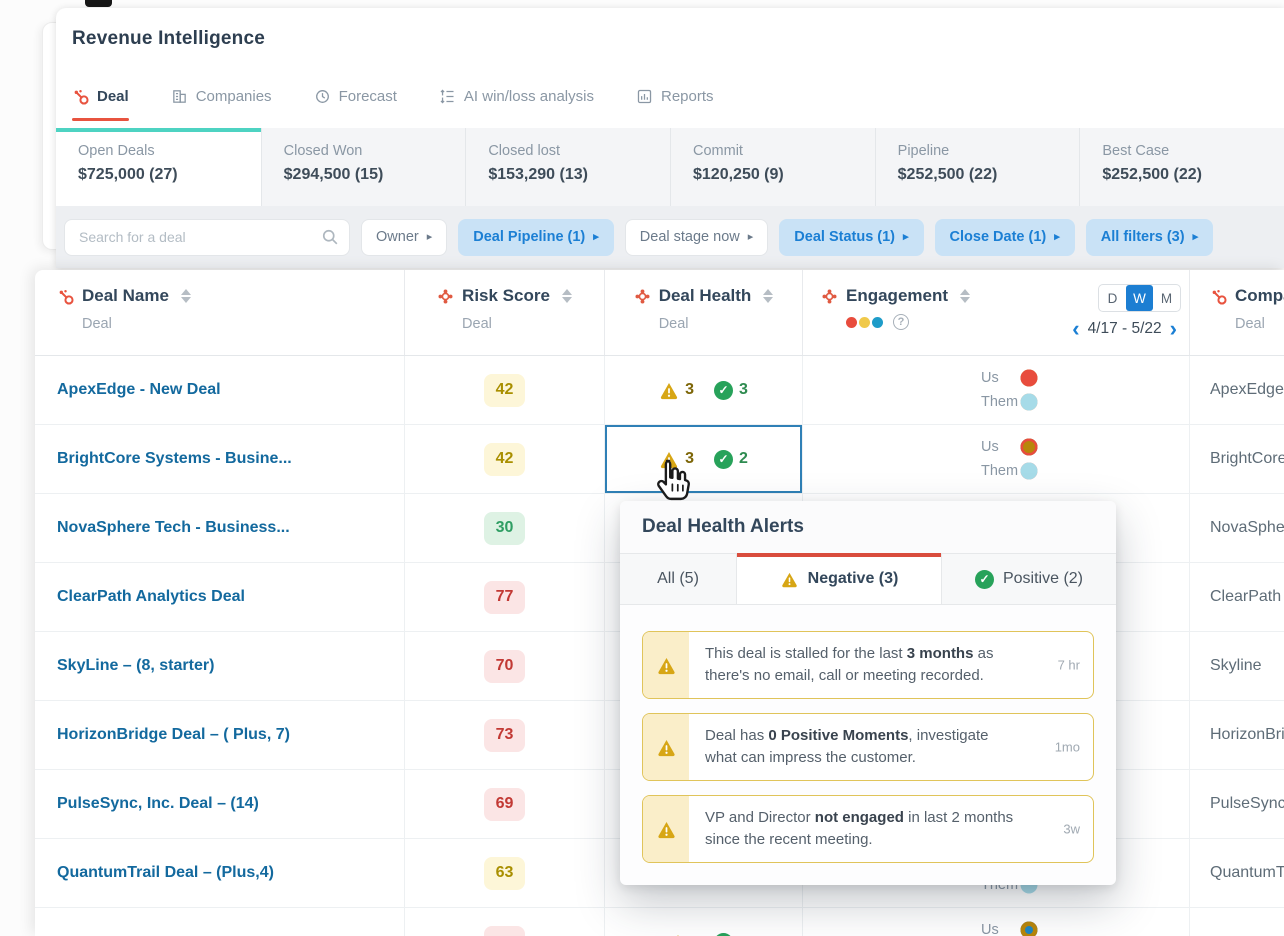 The height and width of the screenshot is (936, 1284). What do you see at coordinates (113, 96) in the screenshot?
I see `tab-label: Deal` at bounding box center [113, 96].